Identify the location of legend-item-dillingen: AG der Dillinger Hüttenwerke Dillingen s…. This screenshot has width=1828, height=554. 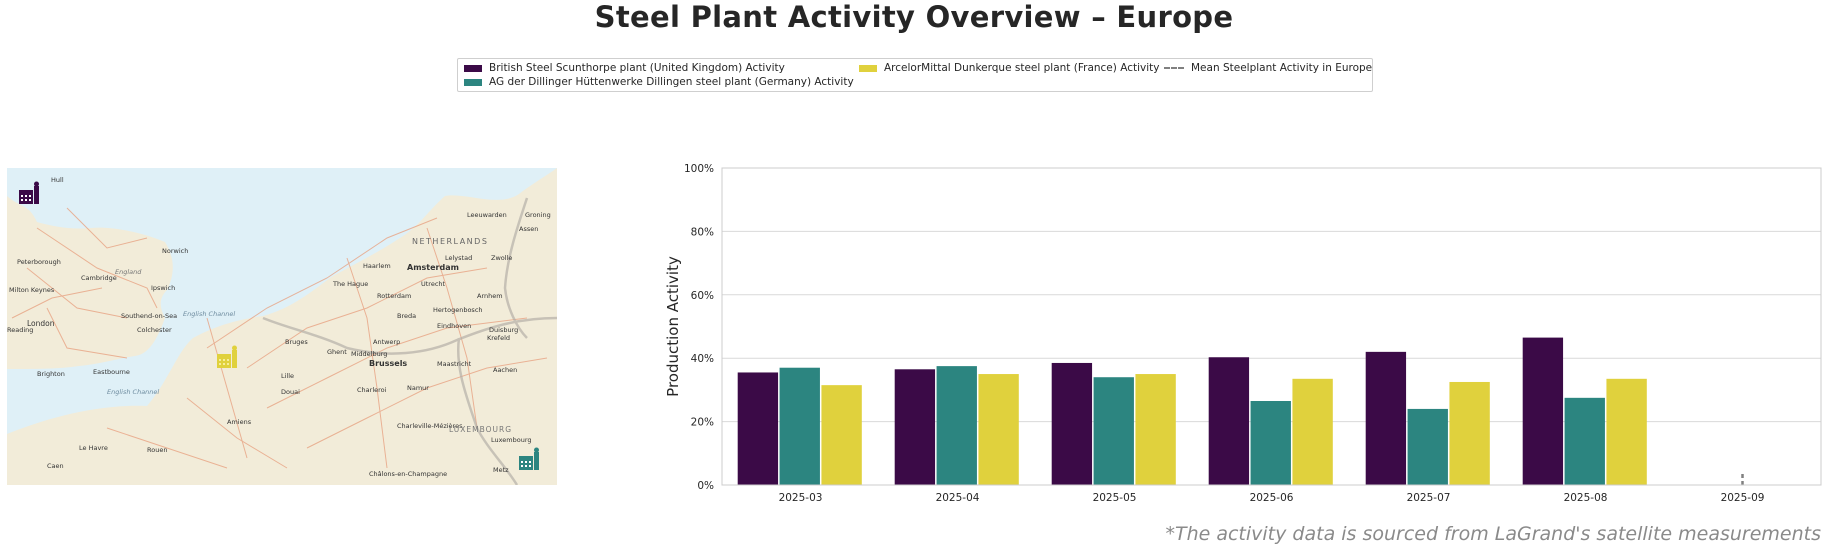
(659, 82).